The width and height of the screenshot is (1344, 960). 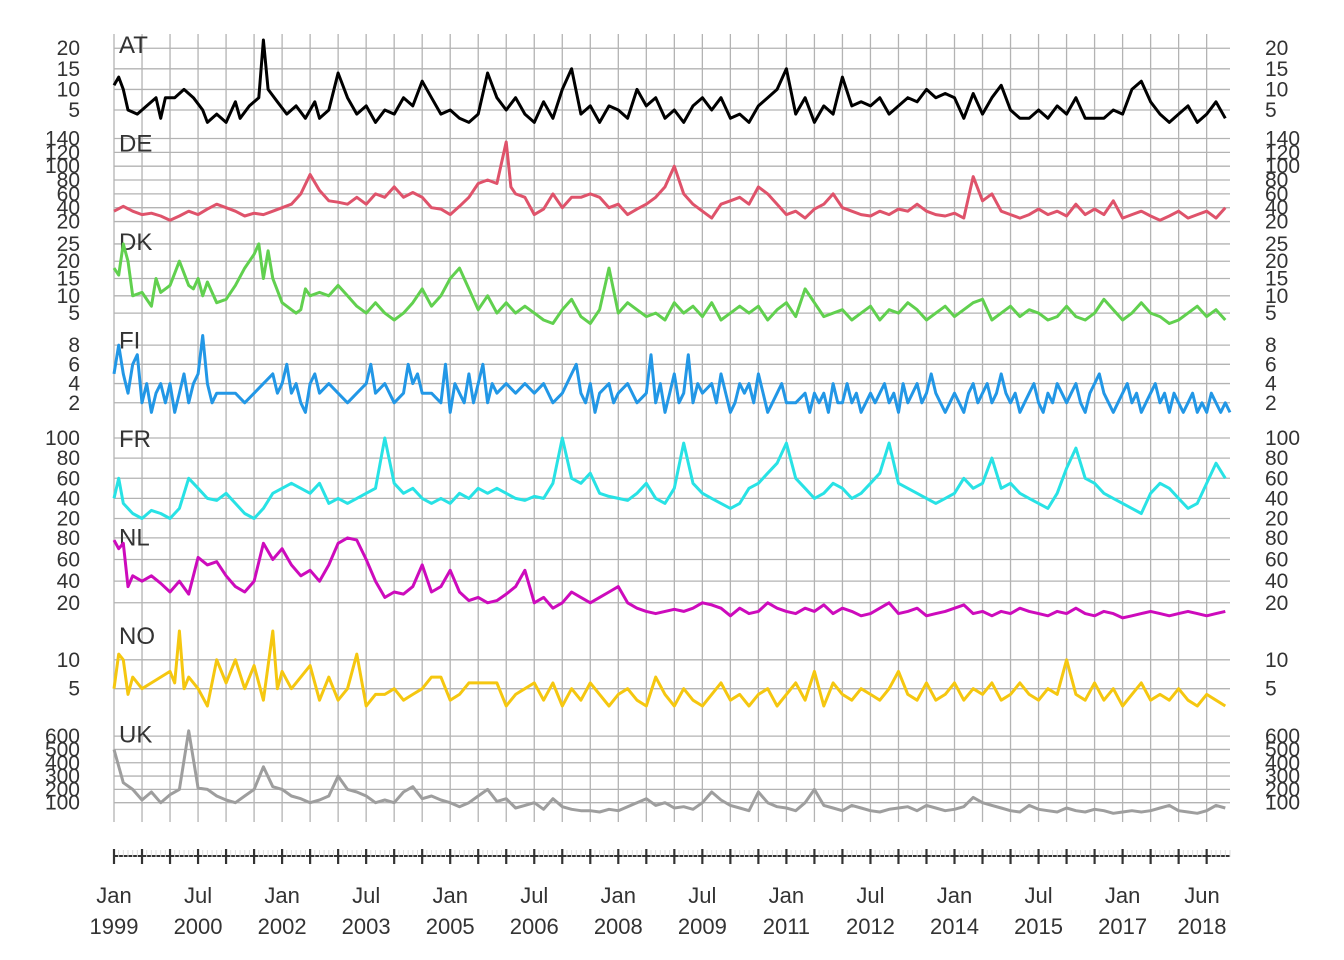 What do you see at coordinates (670, 181) in the screenshot?
I see `series-line-de` at bounding box center [670, 181].